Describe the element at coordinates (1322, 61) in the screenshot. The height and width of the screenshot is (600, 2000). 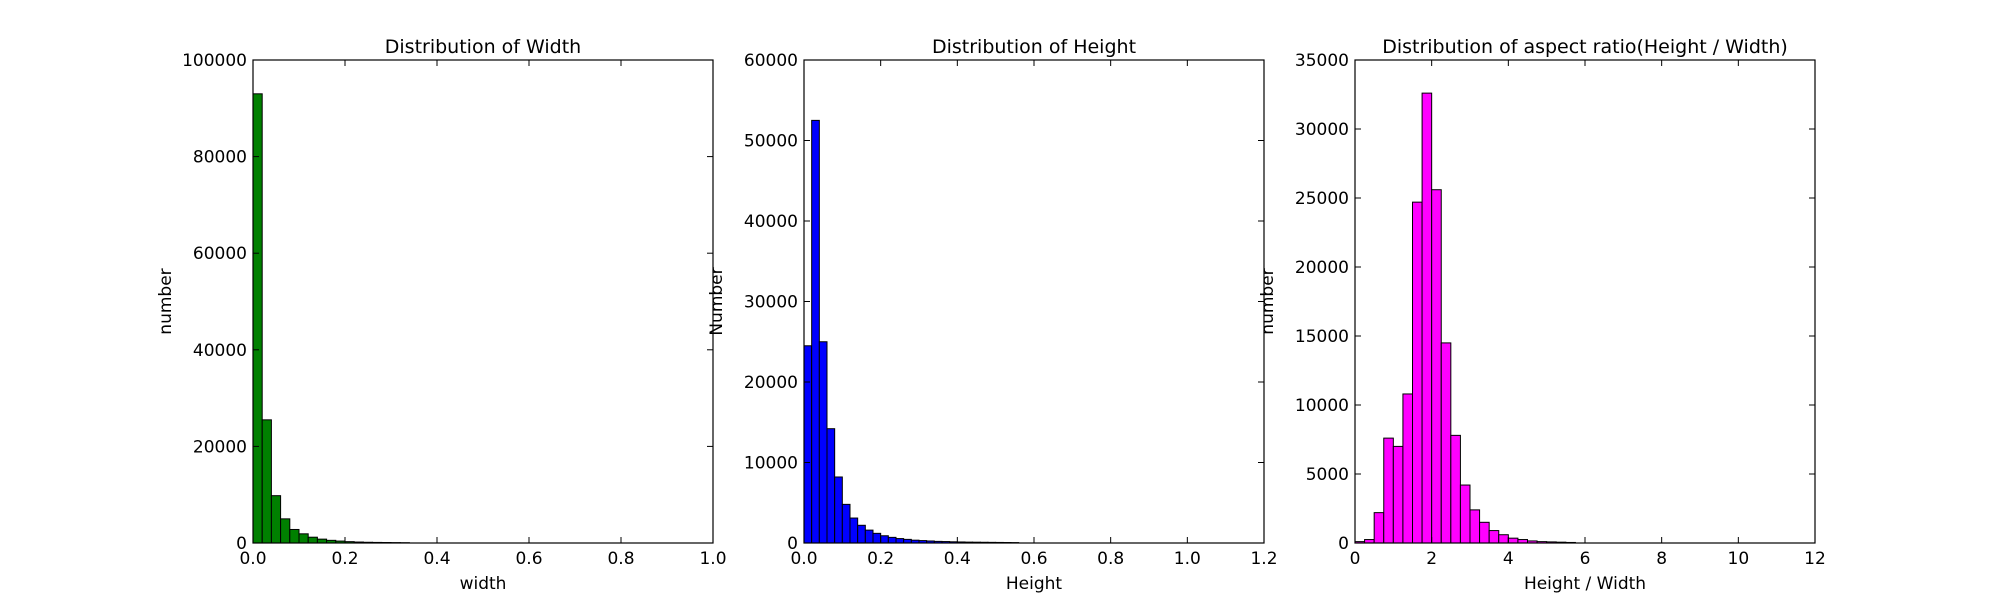
I see `y-tick-label: 35000` at that location.